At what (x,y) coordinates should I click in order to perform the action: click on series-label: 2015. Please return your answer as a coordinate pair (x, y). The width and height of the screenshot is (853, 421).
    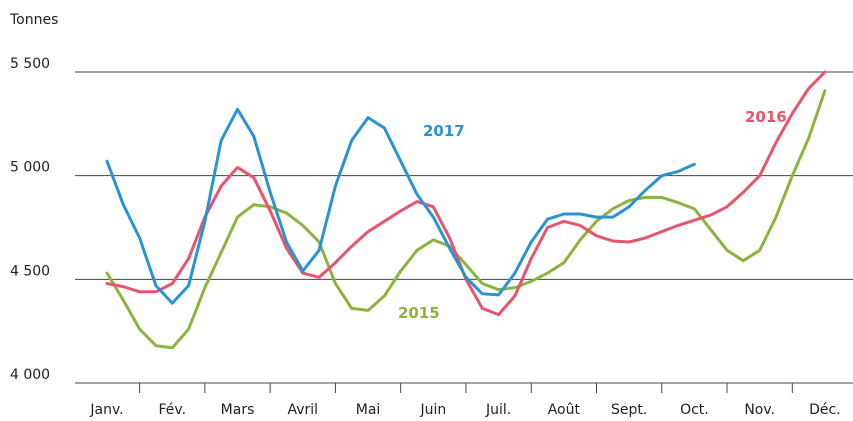
    Looking at the image, I should click on (419, 313).